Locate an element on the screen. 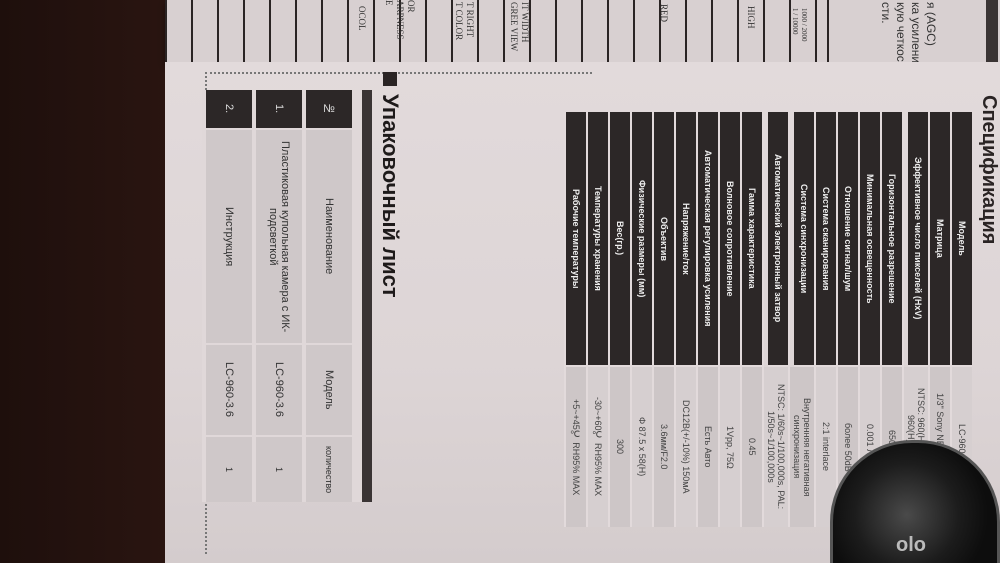 This screenshot has height=563, width=1000. agc-line: ка усиления. is located at coordinates (916, 37).